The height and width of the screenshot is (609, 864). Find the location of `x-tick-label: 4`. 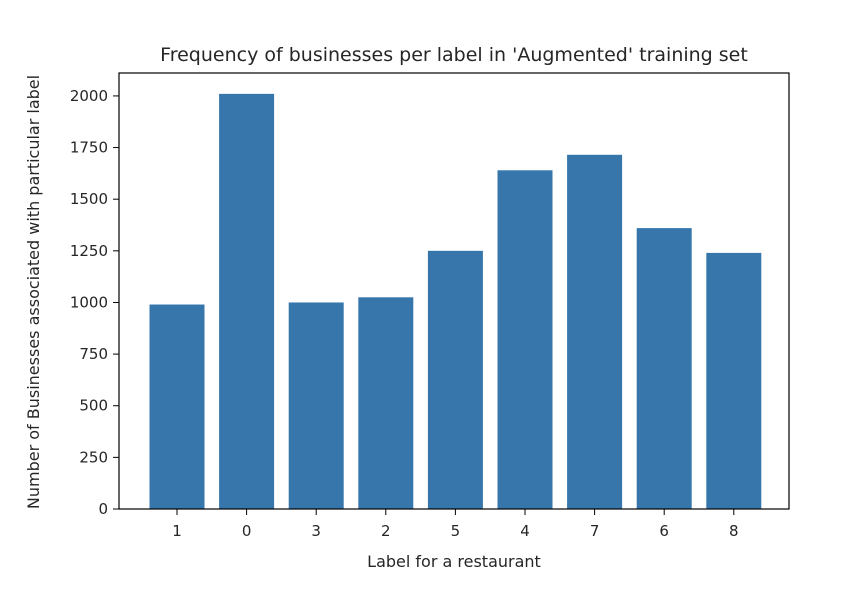

x-tick-label: 4 is located at coordinates (525, 531).